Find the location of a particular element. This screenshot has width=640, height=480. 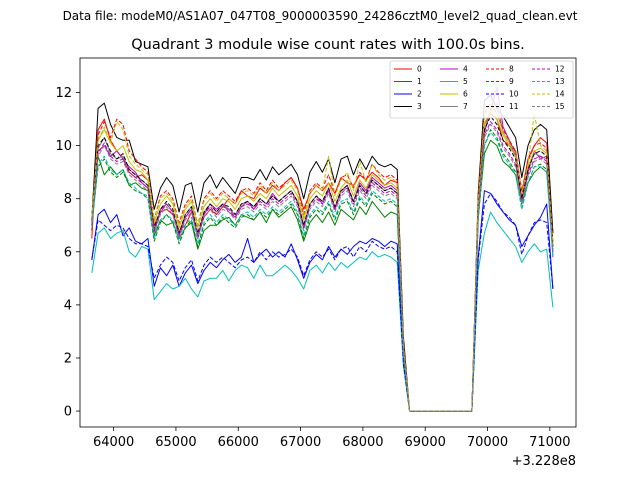

legend-label-5: 5 is located at coordinates (465, 81).